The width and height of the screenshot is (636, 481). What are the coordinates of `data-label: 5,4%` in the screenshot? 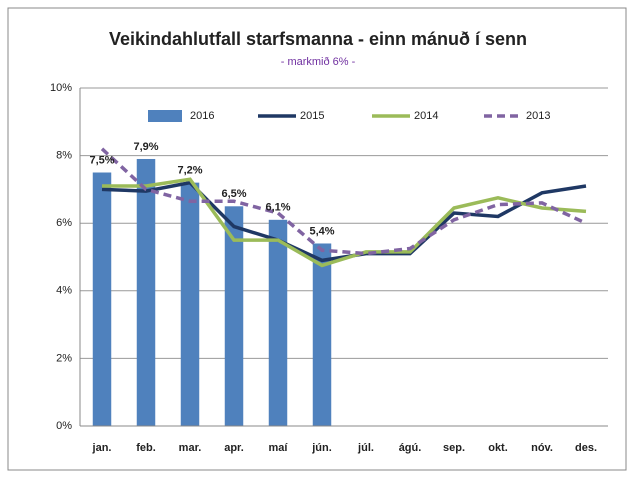 It's located at (321, 231).